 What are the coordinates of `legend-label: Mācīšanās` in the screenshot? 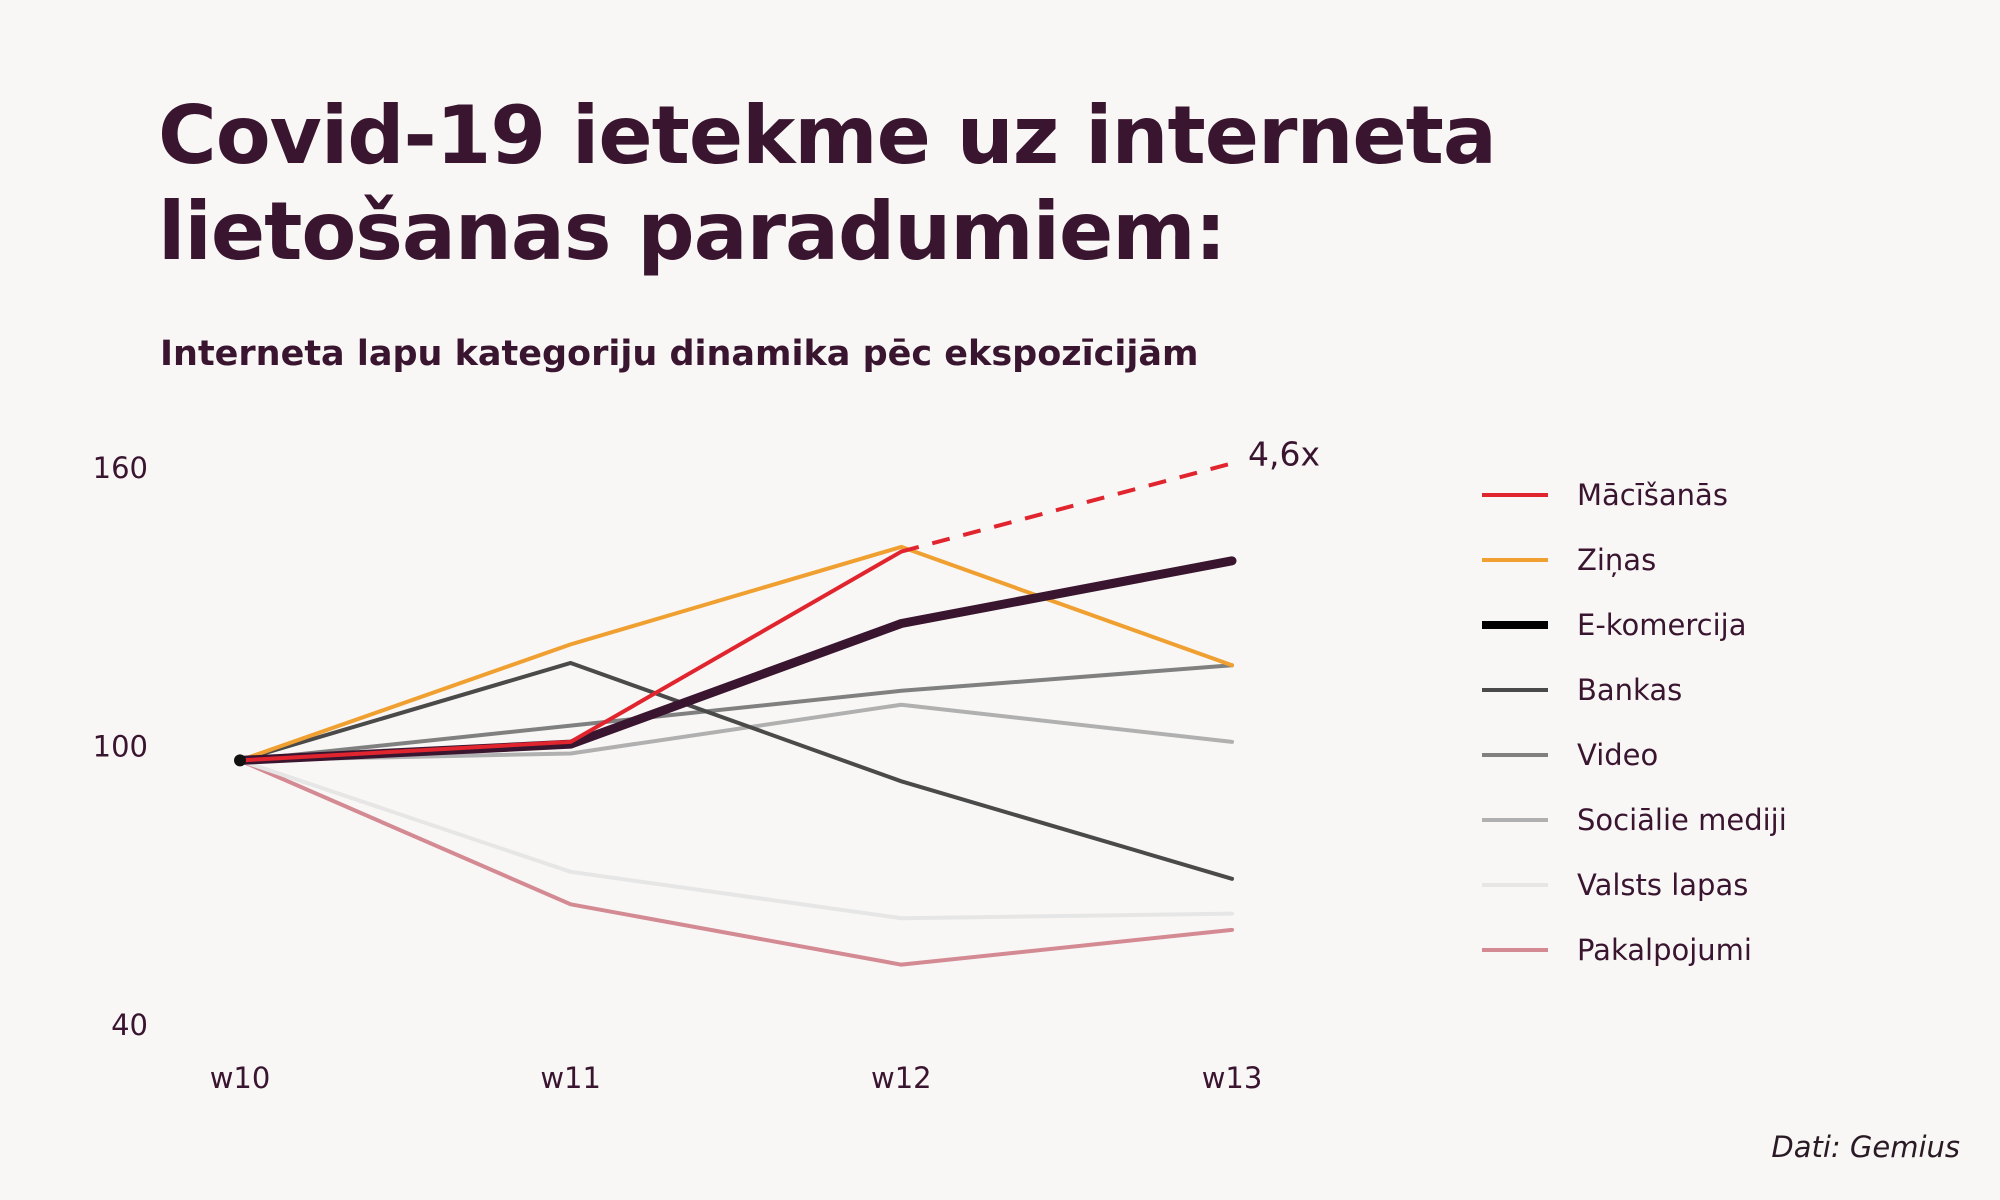 It's located at (1652, 494).